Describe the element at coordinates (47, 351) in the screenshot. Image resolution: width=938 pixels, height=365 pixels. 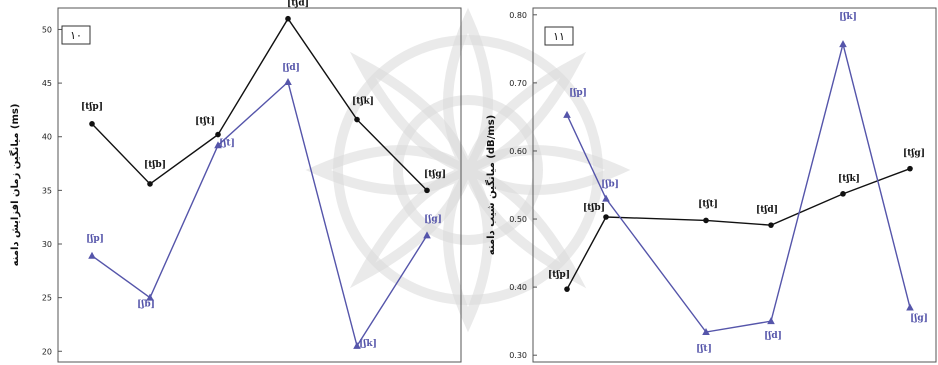
I see `y-tick-label: 20` at that location.